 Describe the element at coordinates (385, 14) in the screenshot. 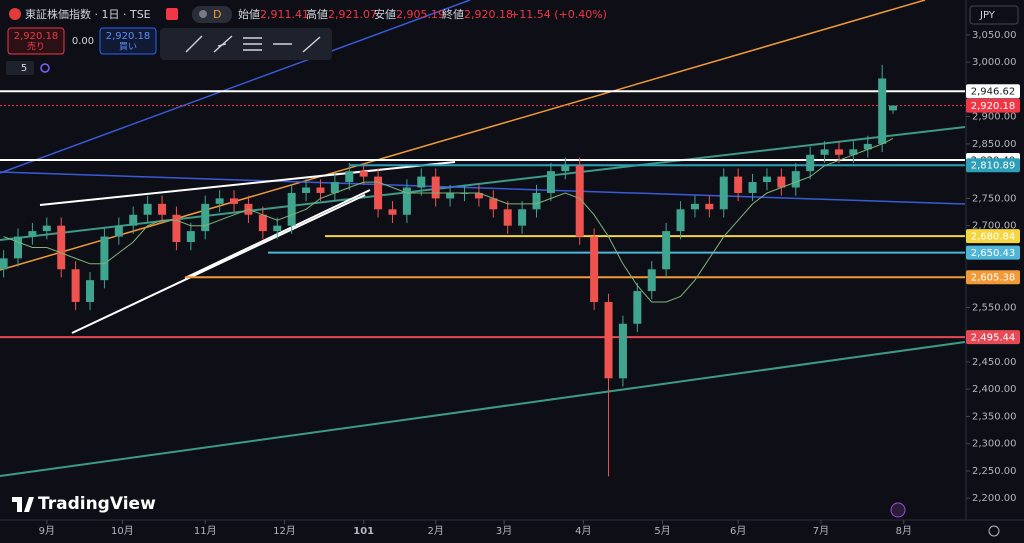

I see `ohlc-label: 安値` at that location.